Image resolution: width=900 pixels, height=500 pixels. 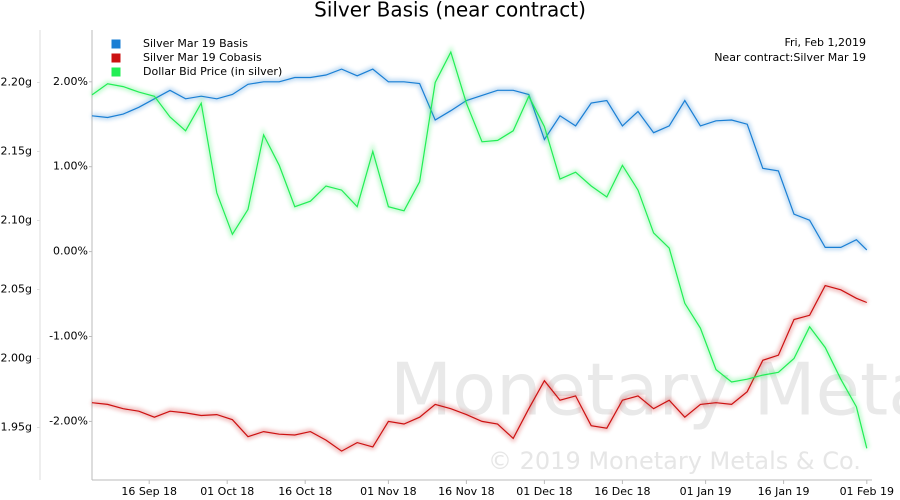 I want to click on y2-tick-label: 2.05g, so click(x=16, y=289).